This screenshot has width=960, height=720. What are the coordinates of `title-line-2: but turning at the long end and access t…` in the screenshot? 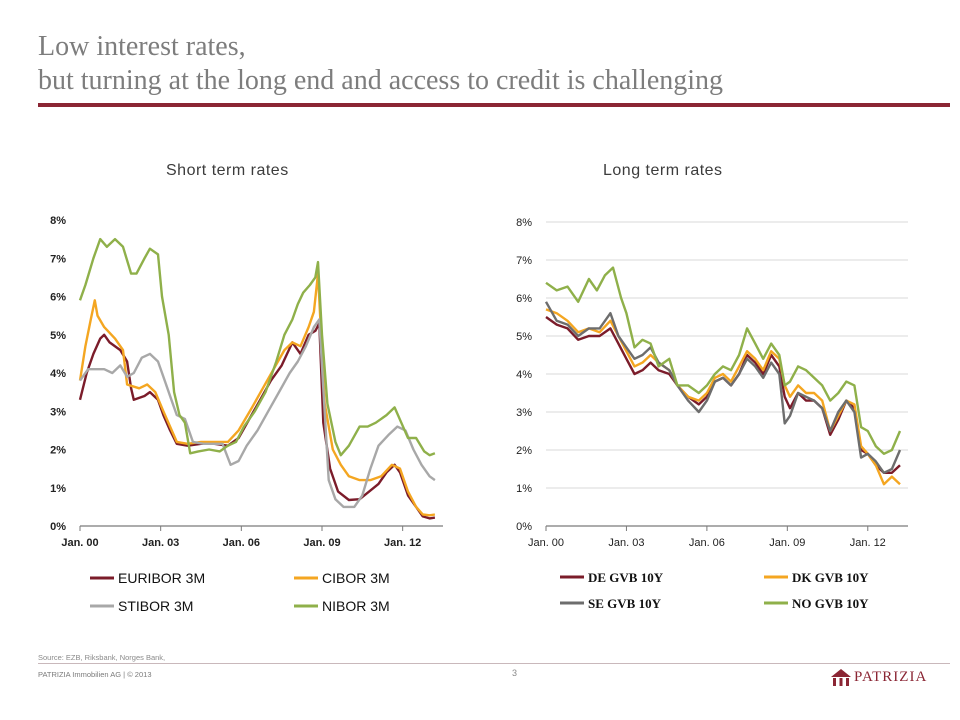 It's located at (381, 80).